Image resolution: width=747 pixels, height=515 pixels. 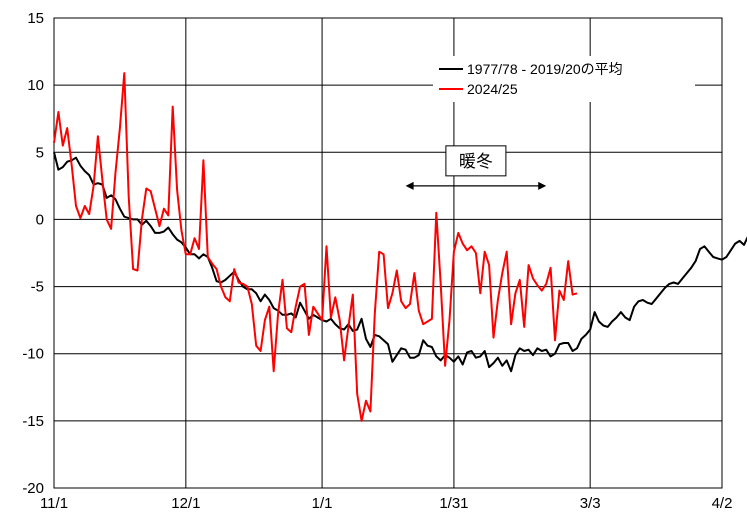 I want to click on legend-entry-label: 1977/78 - 2019/20の平均, so click(x=545, y=69).